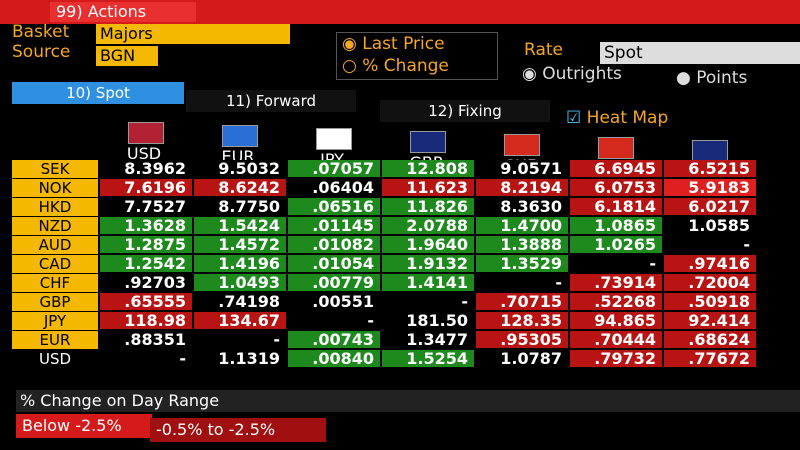 This screenshot has width=800, height=450. I want to click on rate-cell: 11.623, so click(428, 188).